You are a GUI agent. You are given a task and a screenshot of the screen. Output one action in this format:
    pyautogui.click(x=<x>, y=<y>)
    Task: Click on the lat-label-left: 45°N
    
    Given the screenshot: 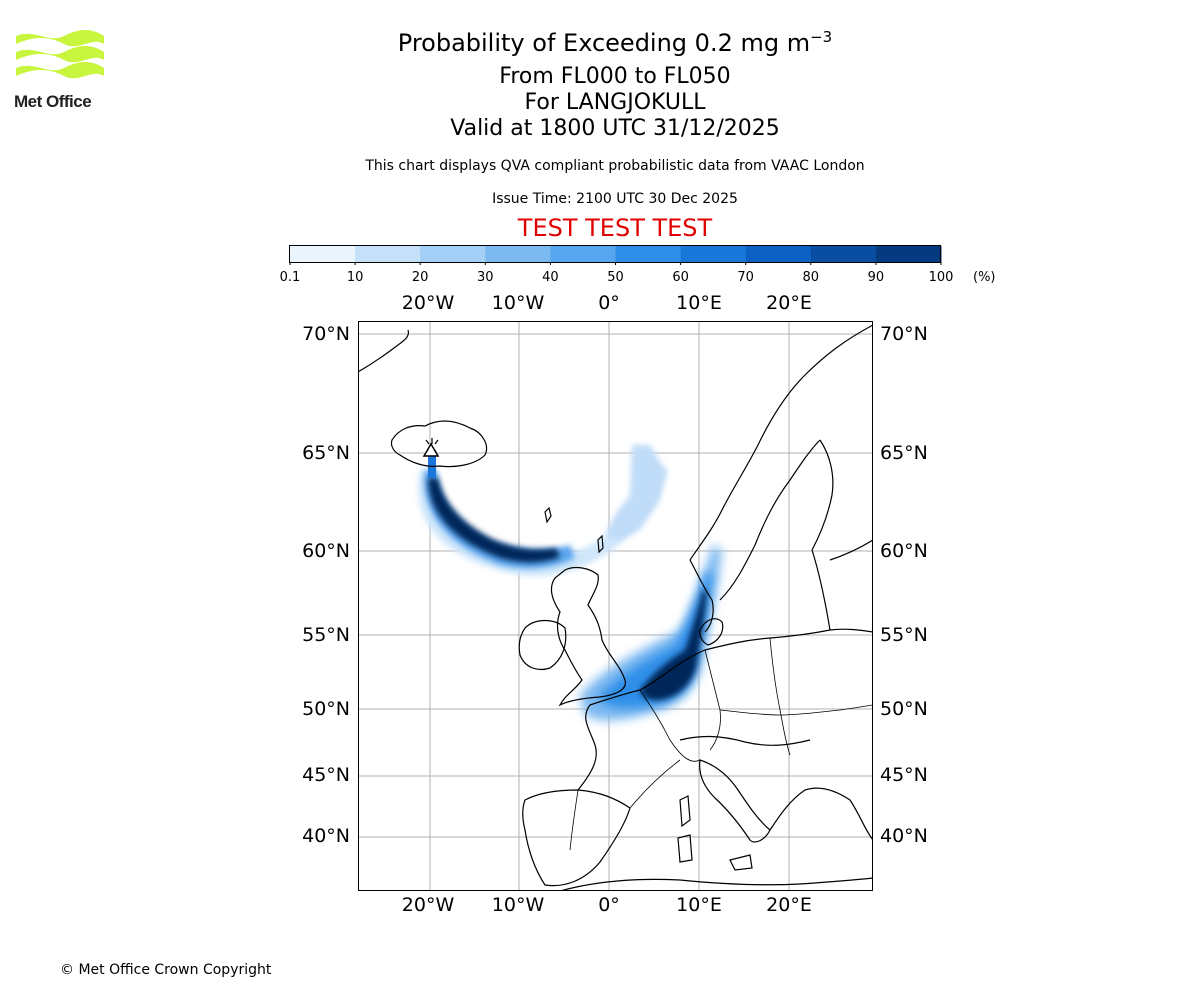 What is the action you would take?
    pyautogui.click(x=326, y=775)
    